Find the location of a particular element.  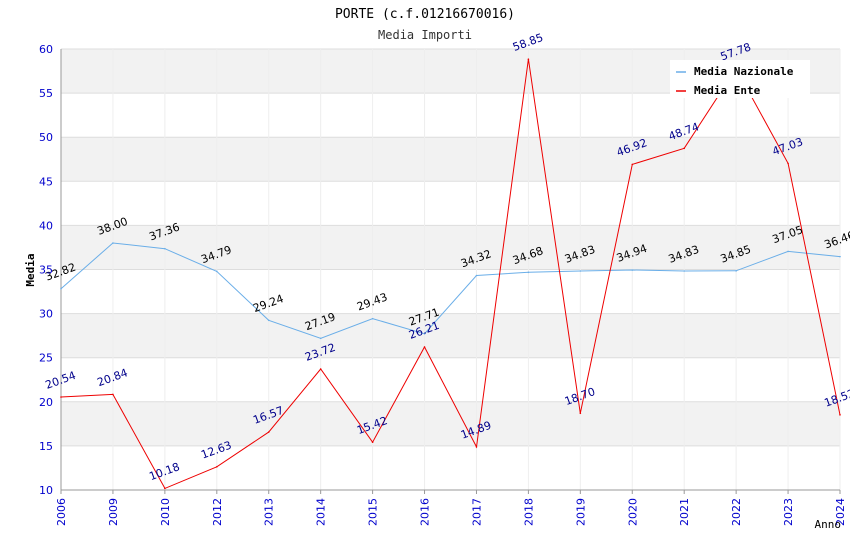

legend-box is located at coordinates (740, 79).